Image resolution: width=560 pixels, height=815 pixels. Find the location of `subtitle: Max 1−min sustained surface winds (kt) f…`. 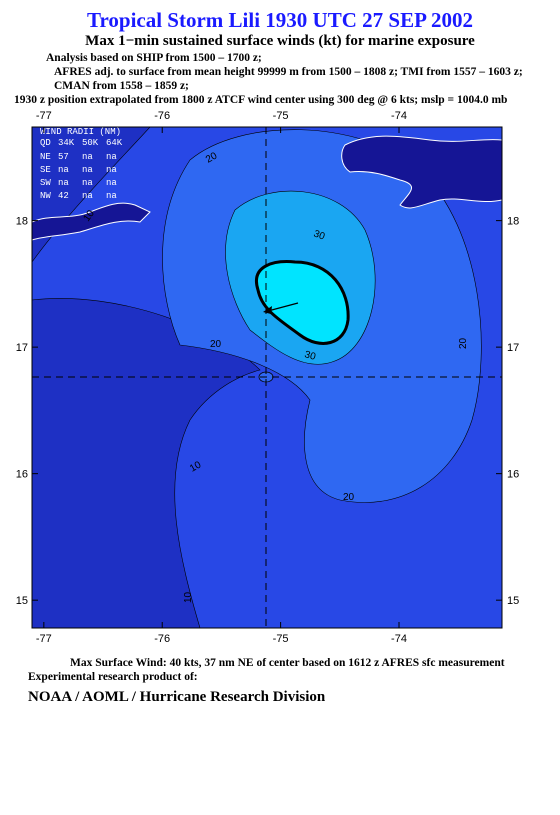

subtitle: Max 1−min sustained surface winds (kt) f… is located at coordinates (280, 41).